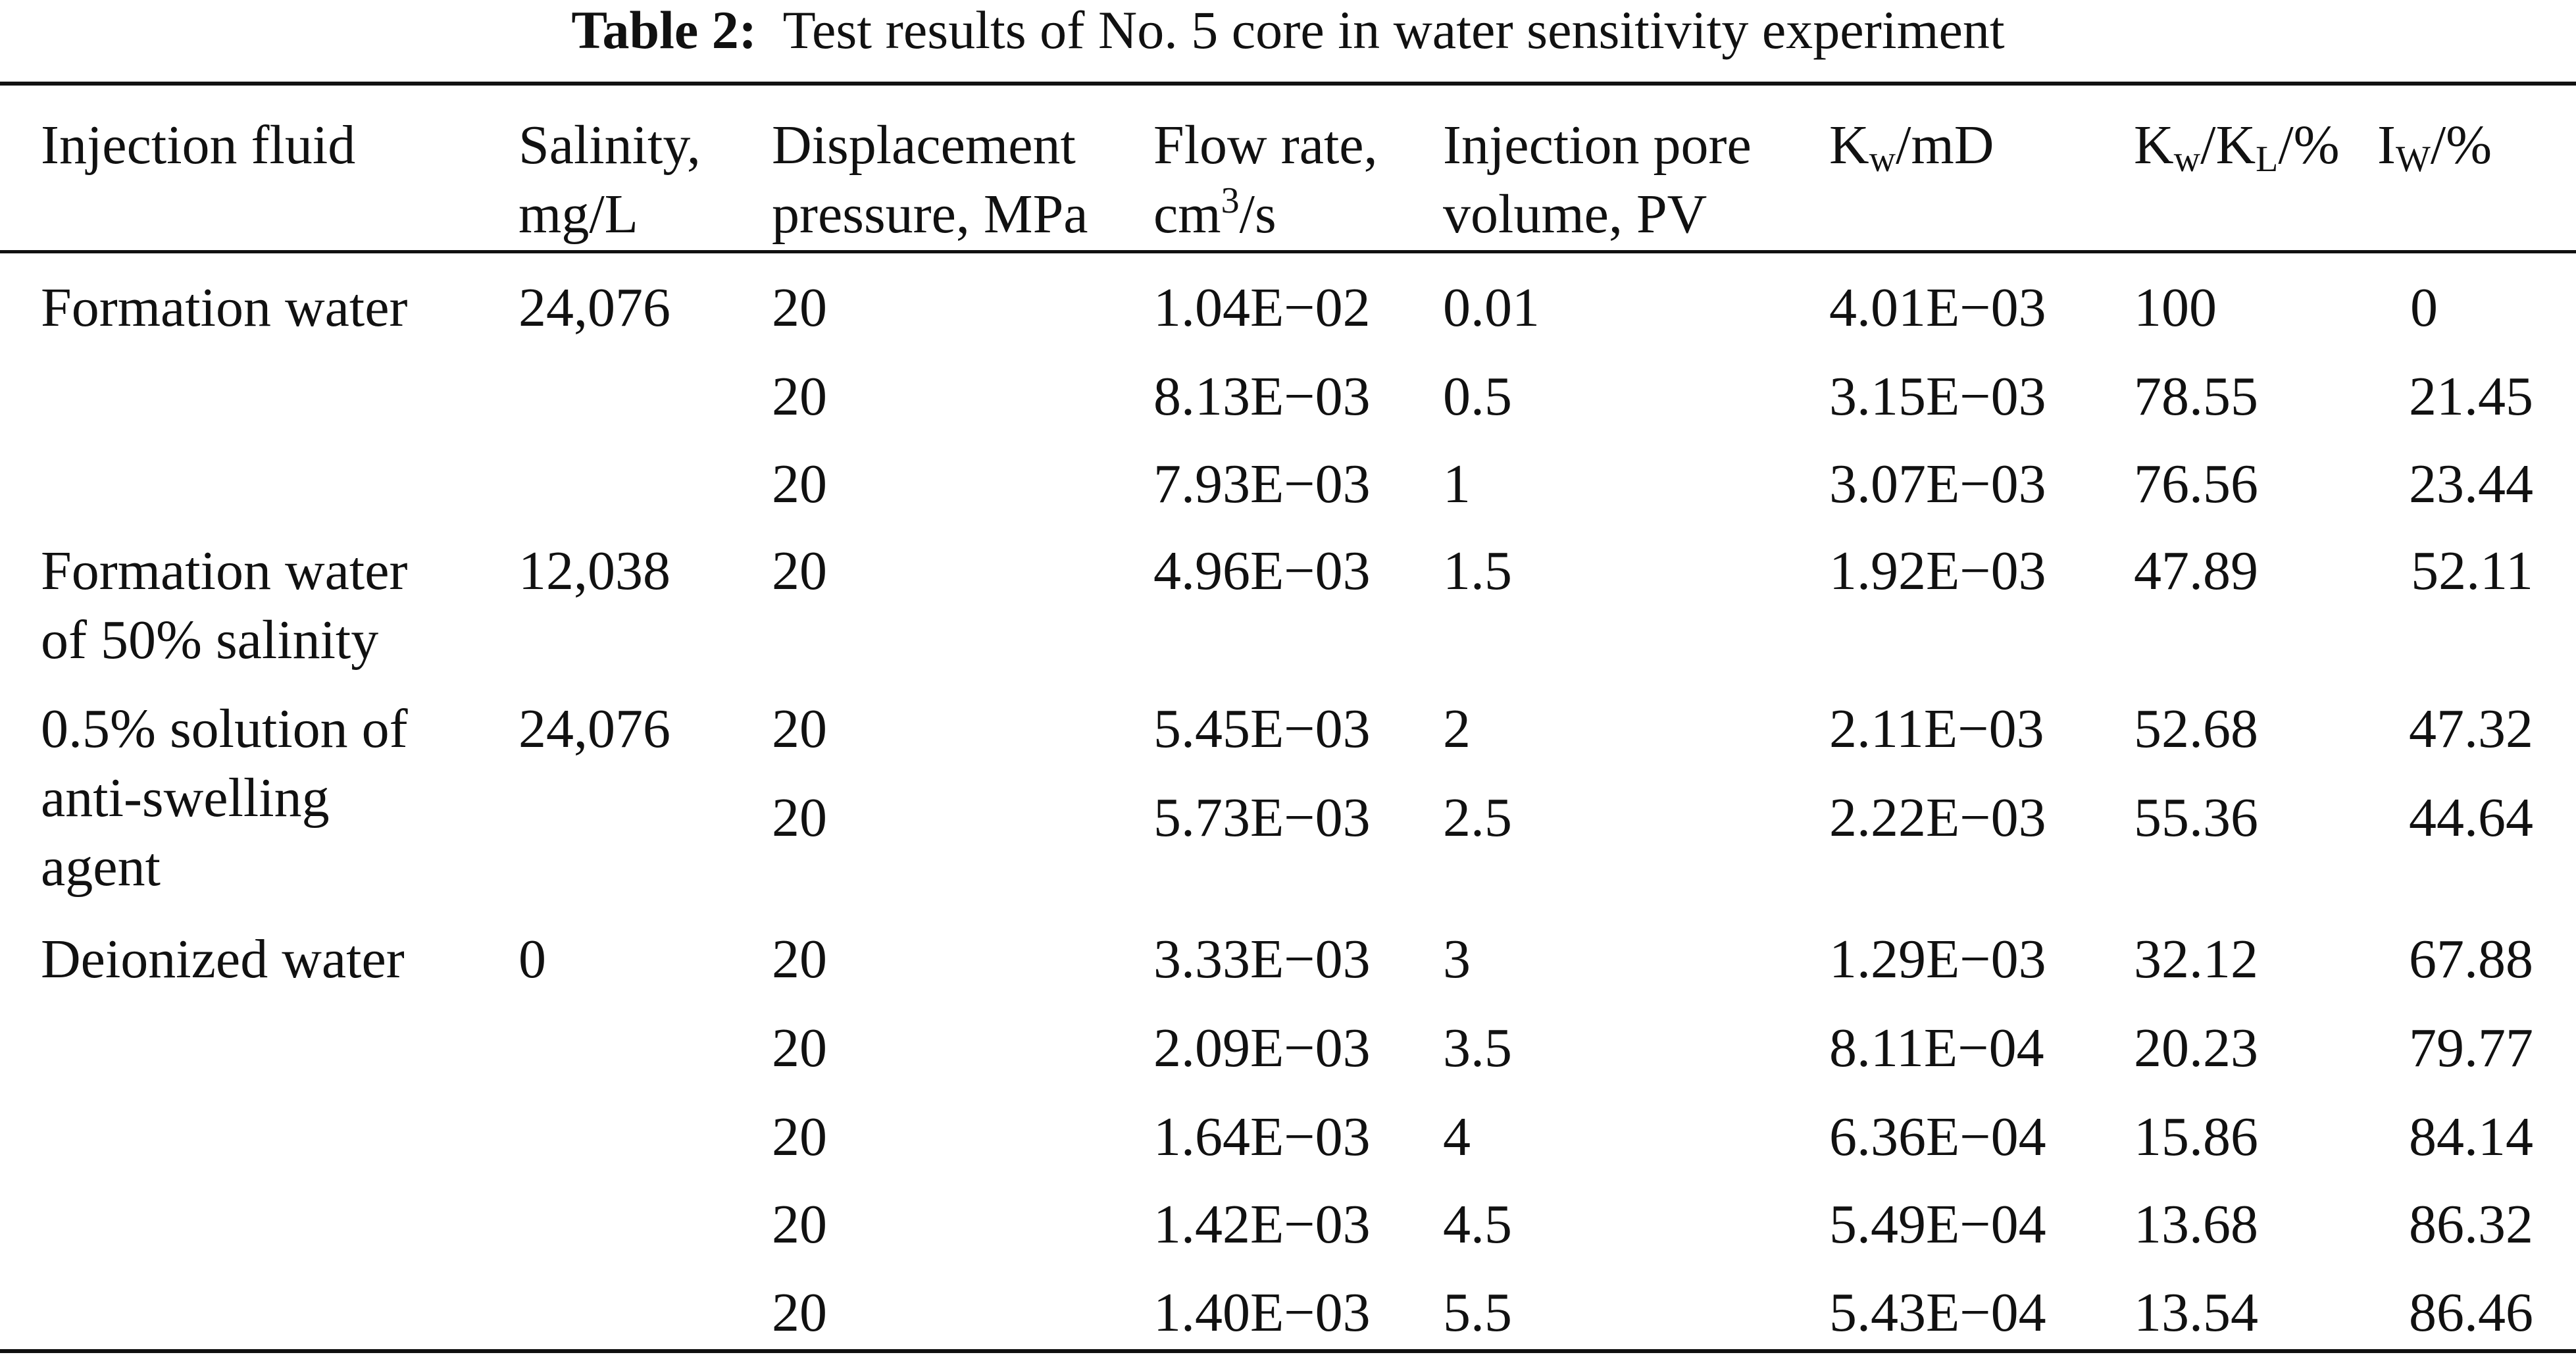 The height and width of the screenshot is (1359, 2576). I want to click on table-cell-pv: 5.5, so click(1478, 1312).